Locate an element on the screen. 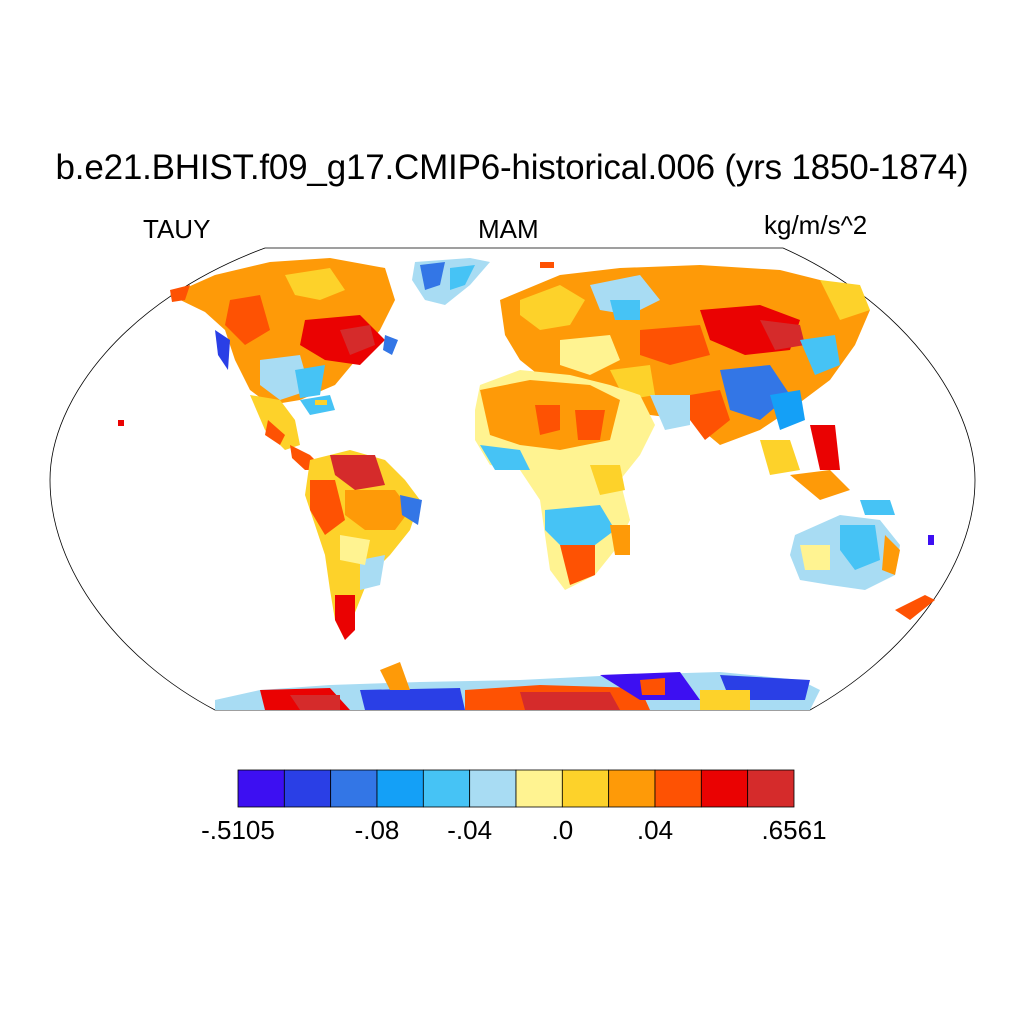 The image size is (1024, 1024). africa is located at coordinates (565, 480).